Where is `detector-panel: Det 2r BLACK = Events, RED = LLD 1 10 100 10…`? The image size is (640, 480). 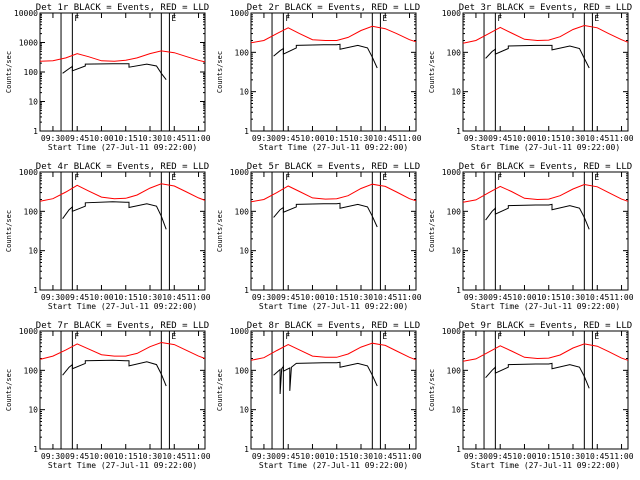
detector-panel: Det 2r BLACK = Events, RED = LLD 1 10 100 10… is located at coordinates (319, 77).